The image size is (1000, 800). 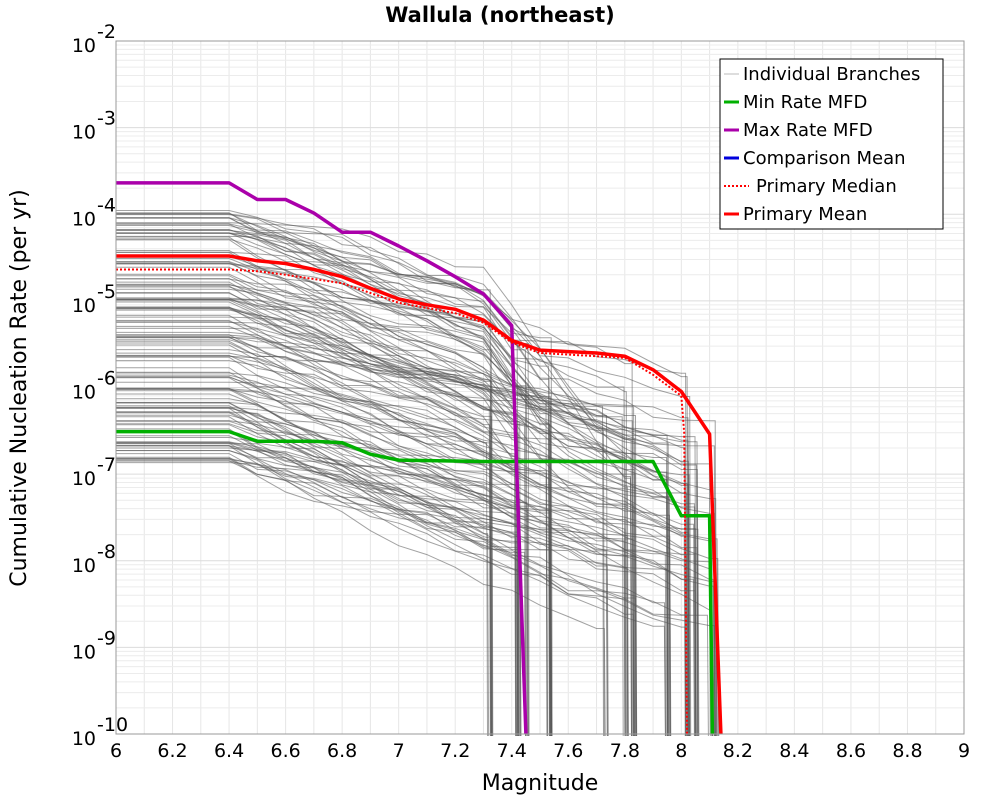 What do you see at coordinates (738, 751) in the screenshot?
I see `x-tick-label: 8.2` at bounding box center [738, 751].